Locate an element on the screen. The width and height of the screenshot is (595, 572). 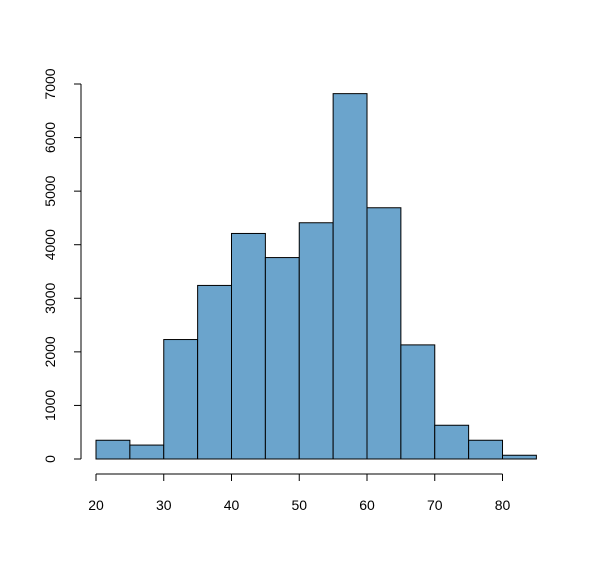
y-tick-label-4000: 4000 is located at coordinates (50, 244).